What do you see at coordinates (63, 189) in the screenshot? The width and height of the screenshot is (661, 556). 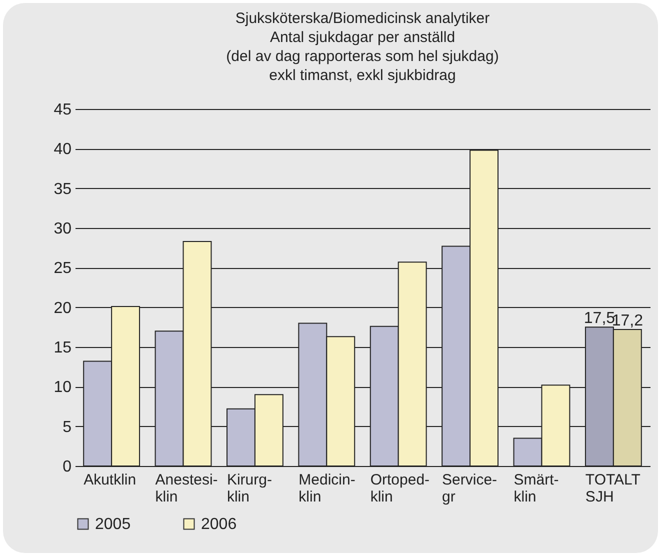 I see `y-tick-label: 35` at bounding box center [63, 189].